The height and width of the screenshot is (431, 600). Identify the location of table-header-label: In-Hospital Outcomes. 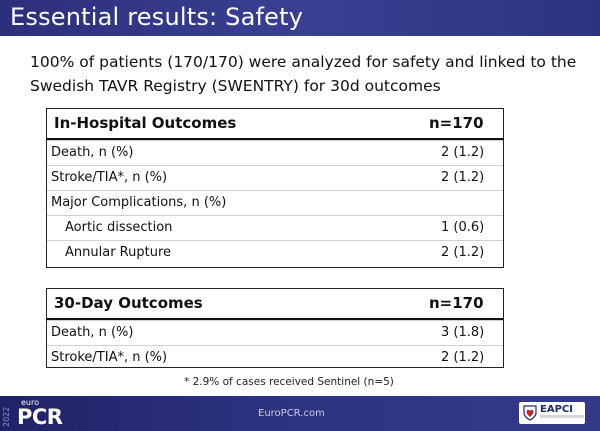
(145, 123).